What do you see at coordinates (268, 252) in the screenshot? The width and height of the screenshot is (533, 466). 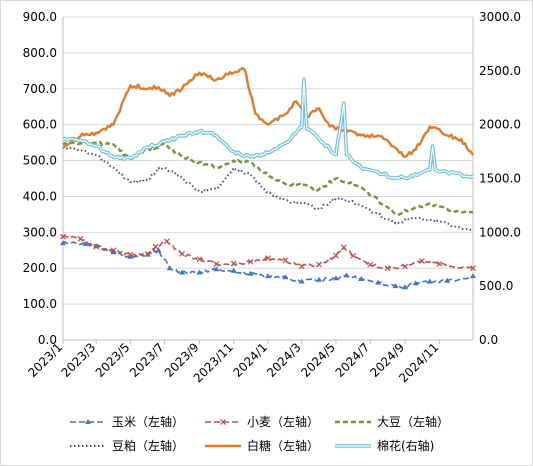 I see `series-line-wheat` at bounding box center [268, 252].